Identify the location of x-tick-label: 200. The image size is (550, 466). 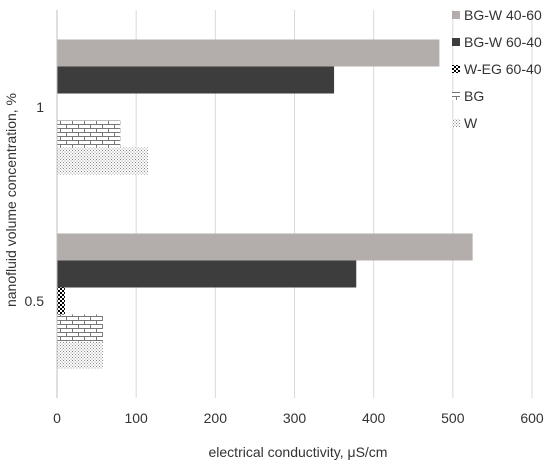
(216, 418).